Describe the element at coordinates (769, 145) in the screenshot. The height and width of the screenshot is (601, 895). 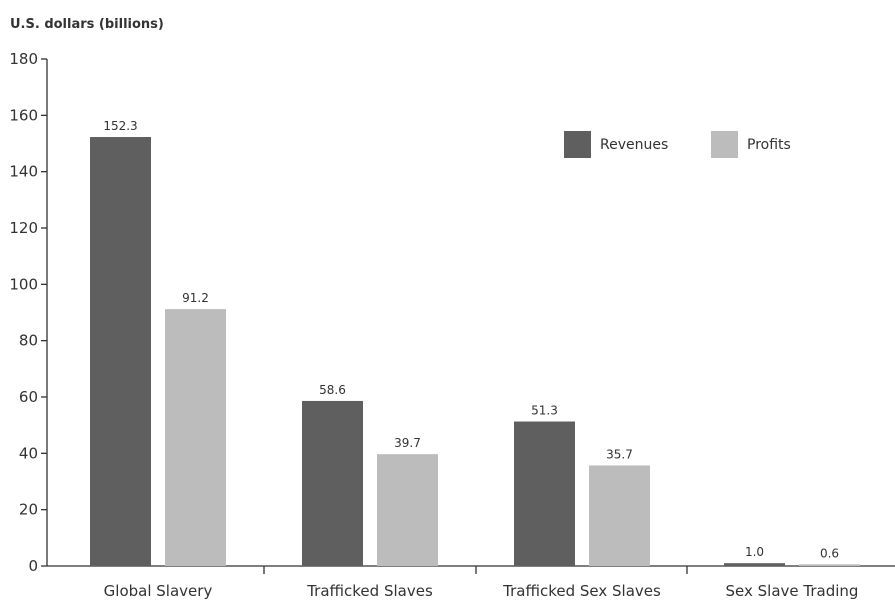
I see `legend-label: Profits` at that location.